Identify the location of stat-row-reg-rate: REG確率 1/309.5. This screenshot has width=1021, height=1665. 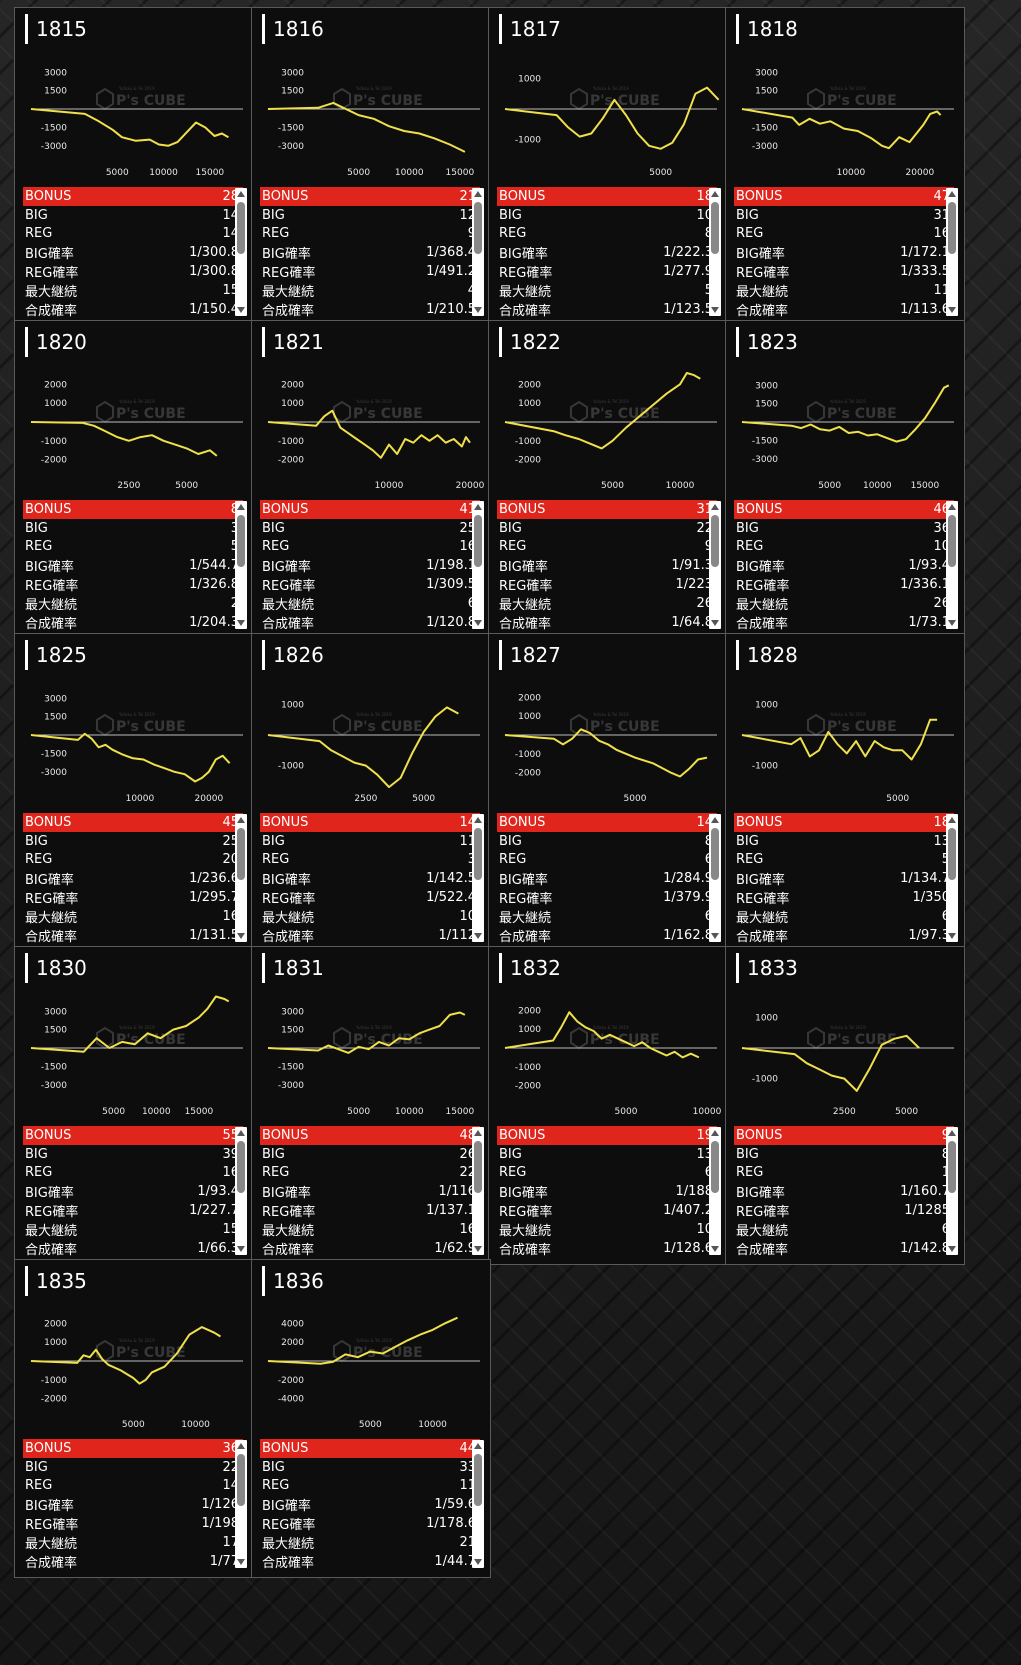
(370, 584).